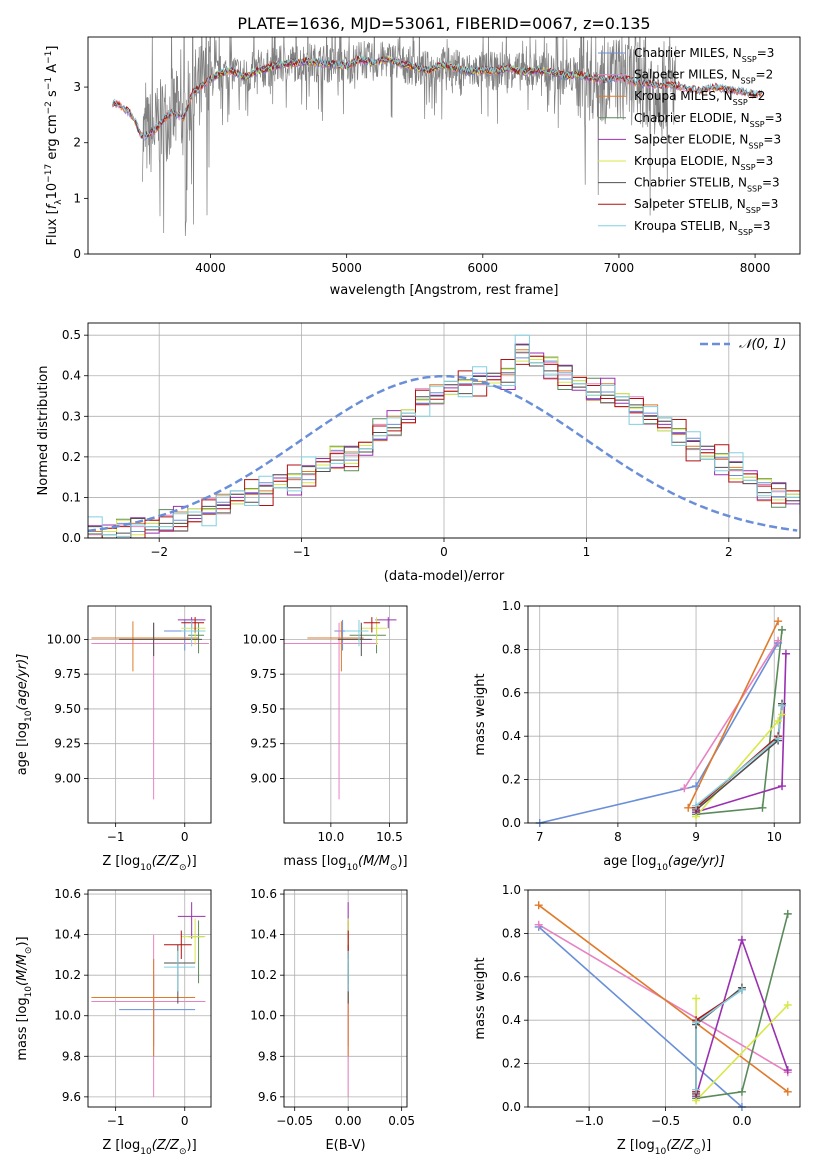 The image size is (819, 1170). I want to click on x-axis-label-part: )], so click(192, 861).